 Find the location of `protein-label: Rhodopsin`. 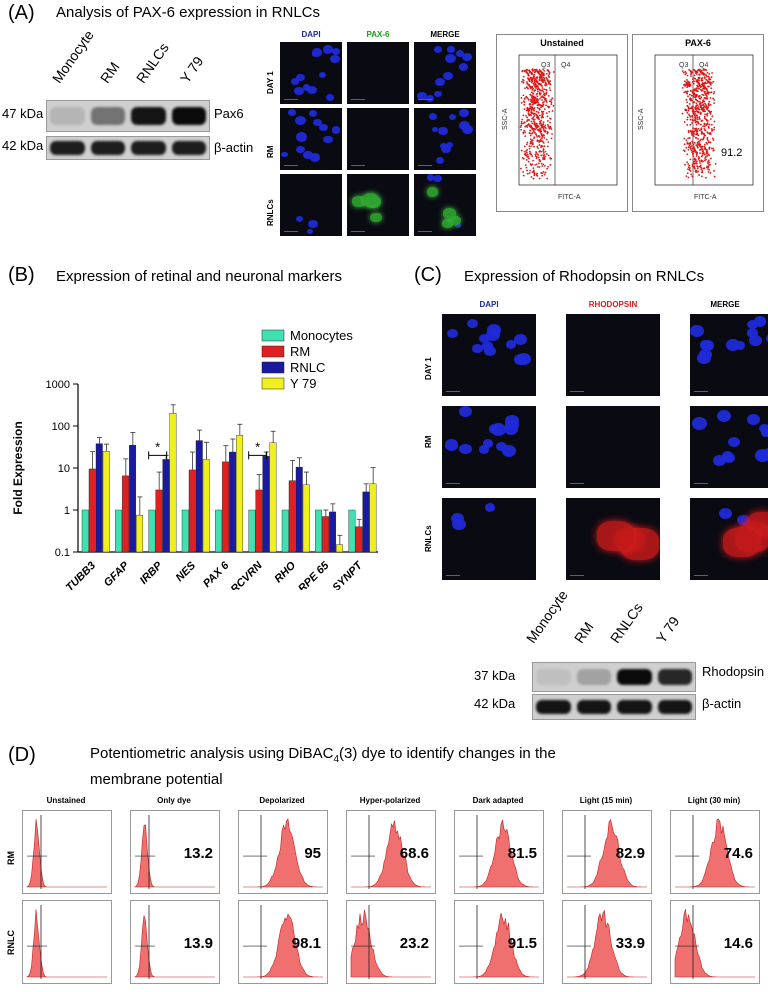

protein-label: Rhodopsin is located at coordinates (733, 671).